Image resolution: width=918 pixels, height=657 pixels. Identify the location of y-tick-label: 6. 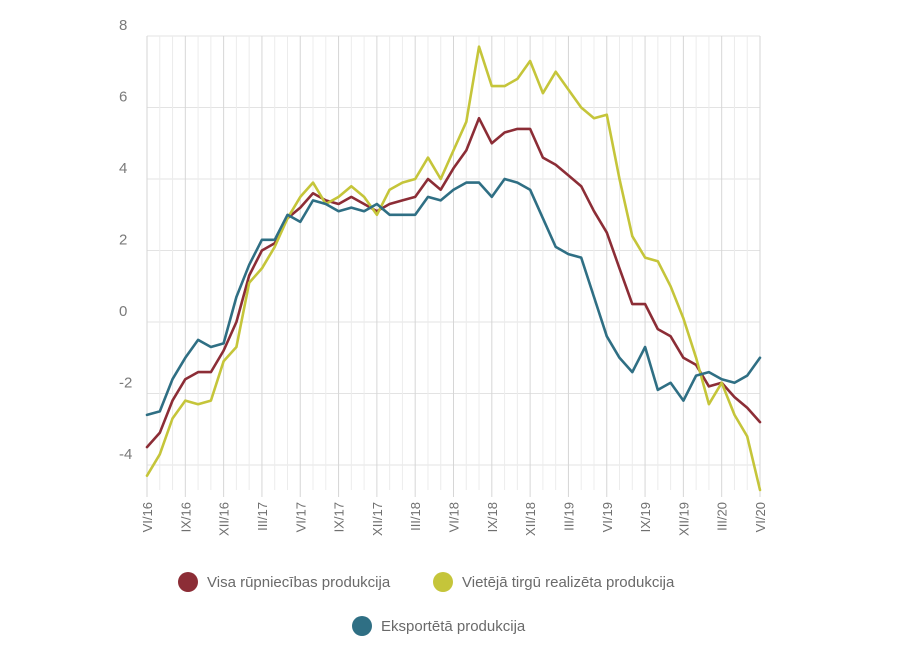
(123, 97).